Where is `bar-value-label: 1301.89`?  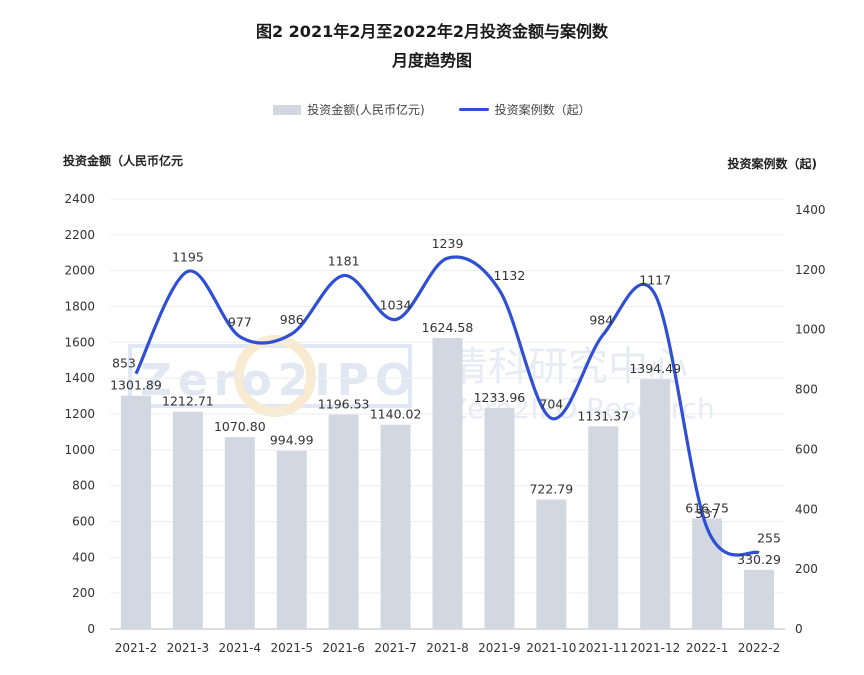 bar-value-label: 1301.89 is located at coordinates (136, 385).